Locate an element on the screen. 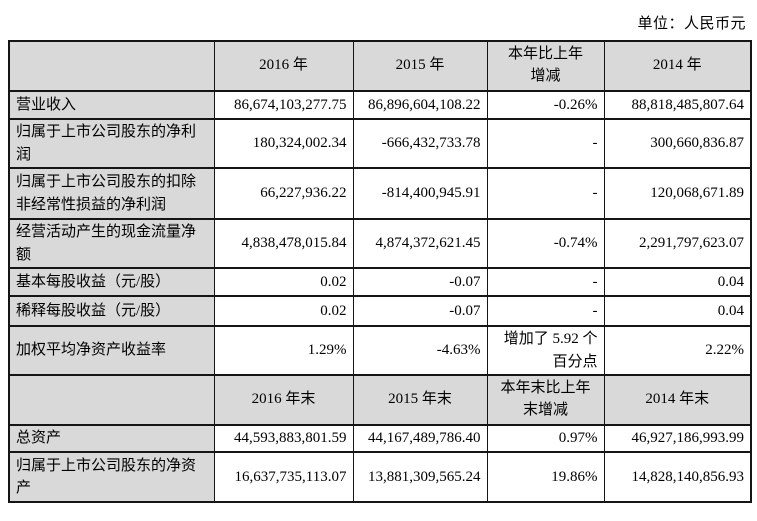  value-2015: -666,432,733.78 is located at coordinates (420, 143).